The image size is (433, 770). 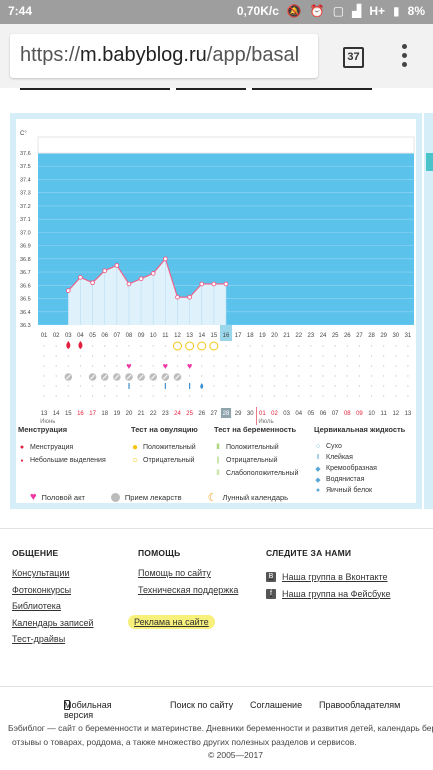 What do you see at coordinates (309, 553) in the screenshot?
I see `footer-follow-title: СЛЕДИТЕ ЗА НАМИ` at bounding box center [309, 553].